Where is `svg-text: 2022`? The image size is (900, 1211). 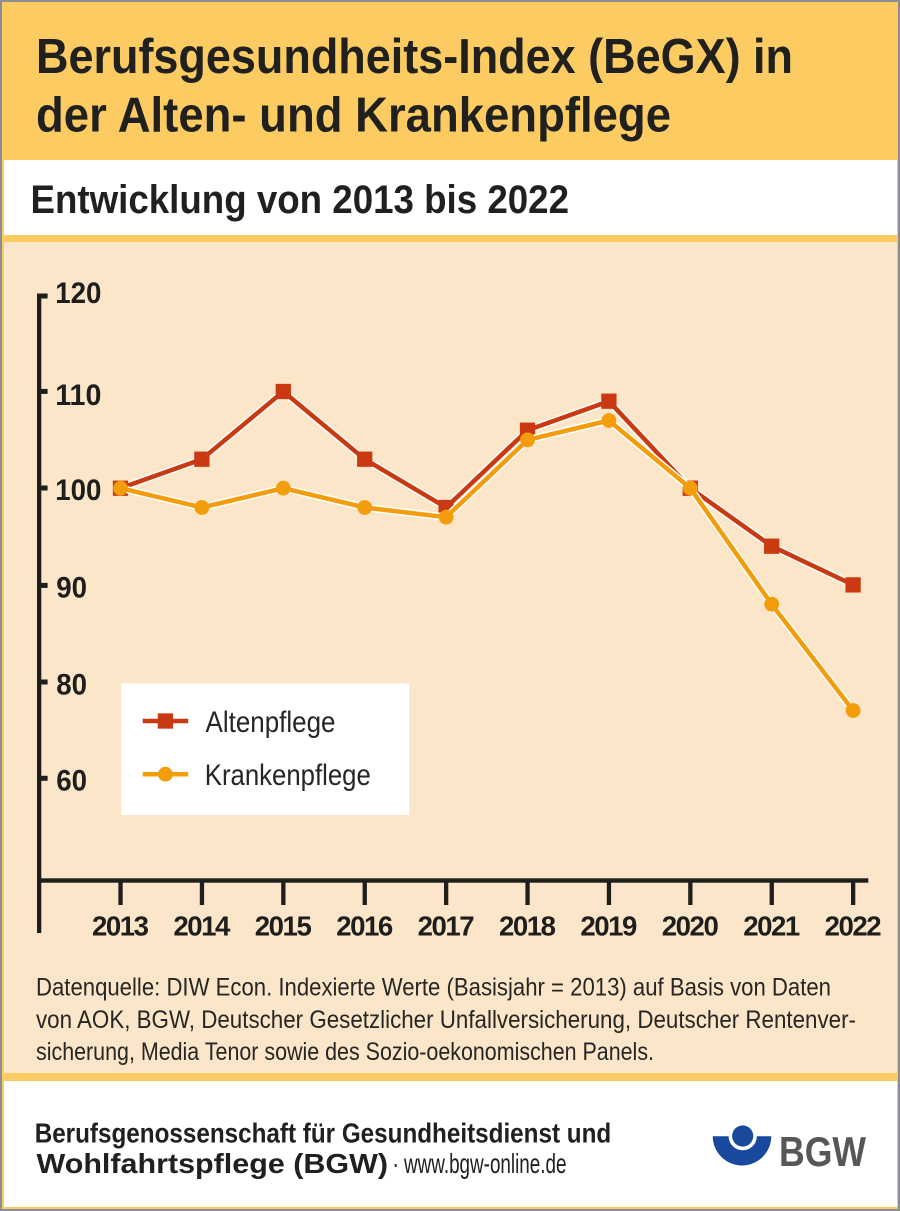 svg-text: 2022 is located at coordinates (853, 926).